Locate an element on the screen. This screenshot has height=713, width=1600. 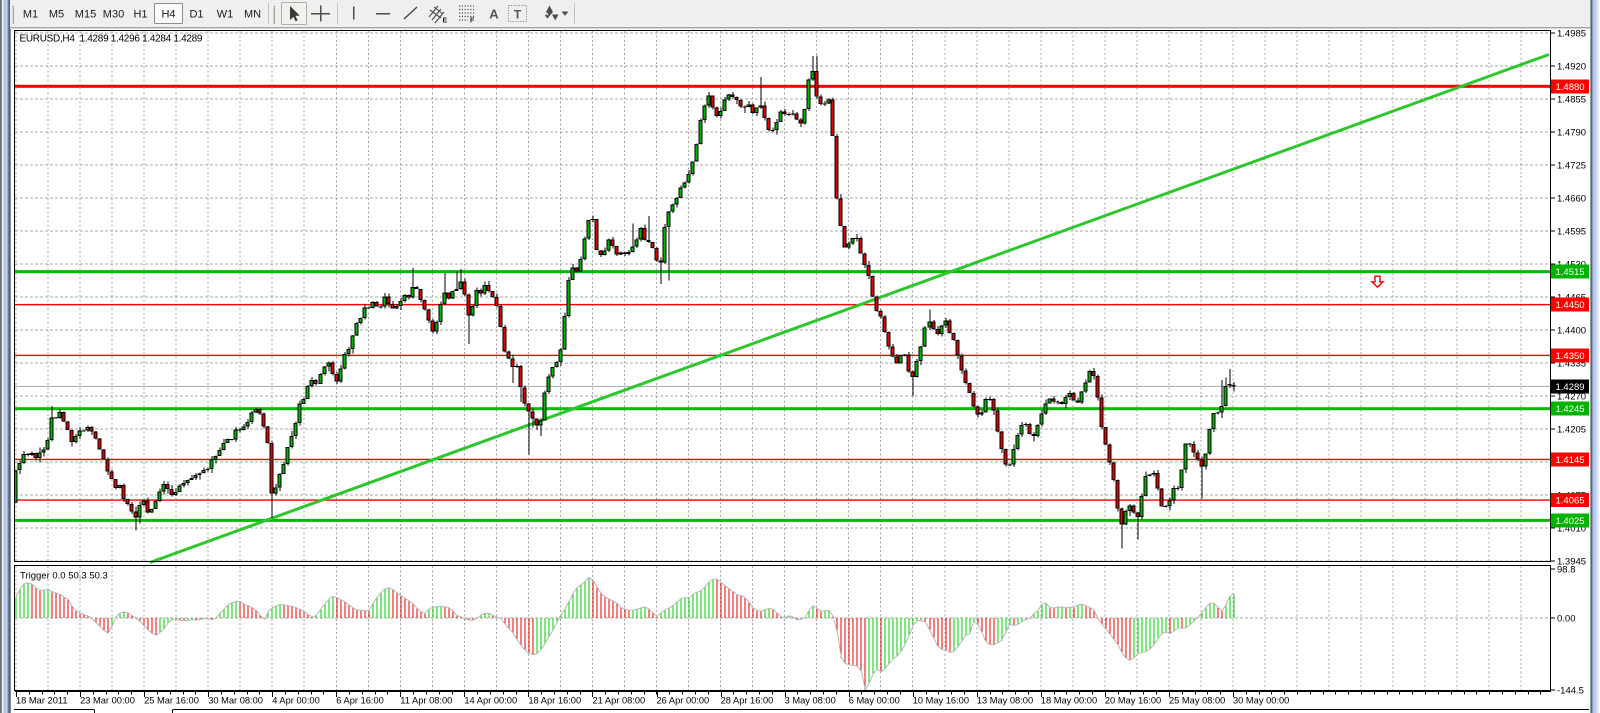
svg-text: 1.3945 is located at coordinates (1571, 562).